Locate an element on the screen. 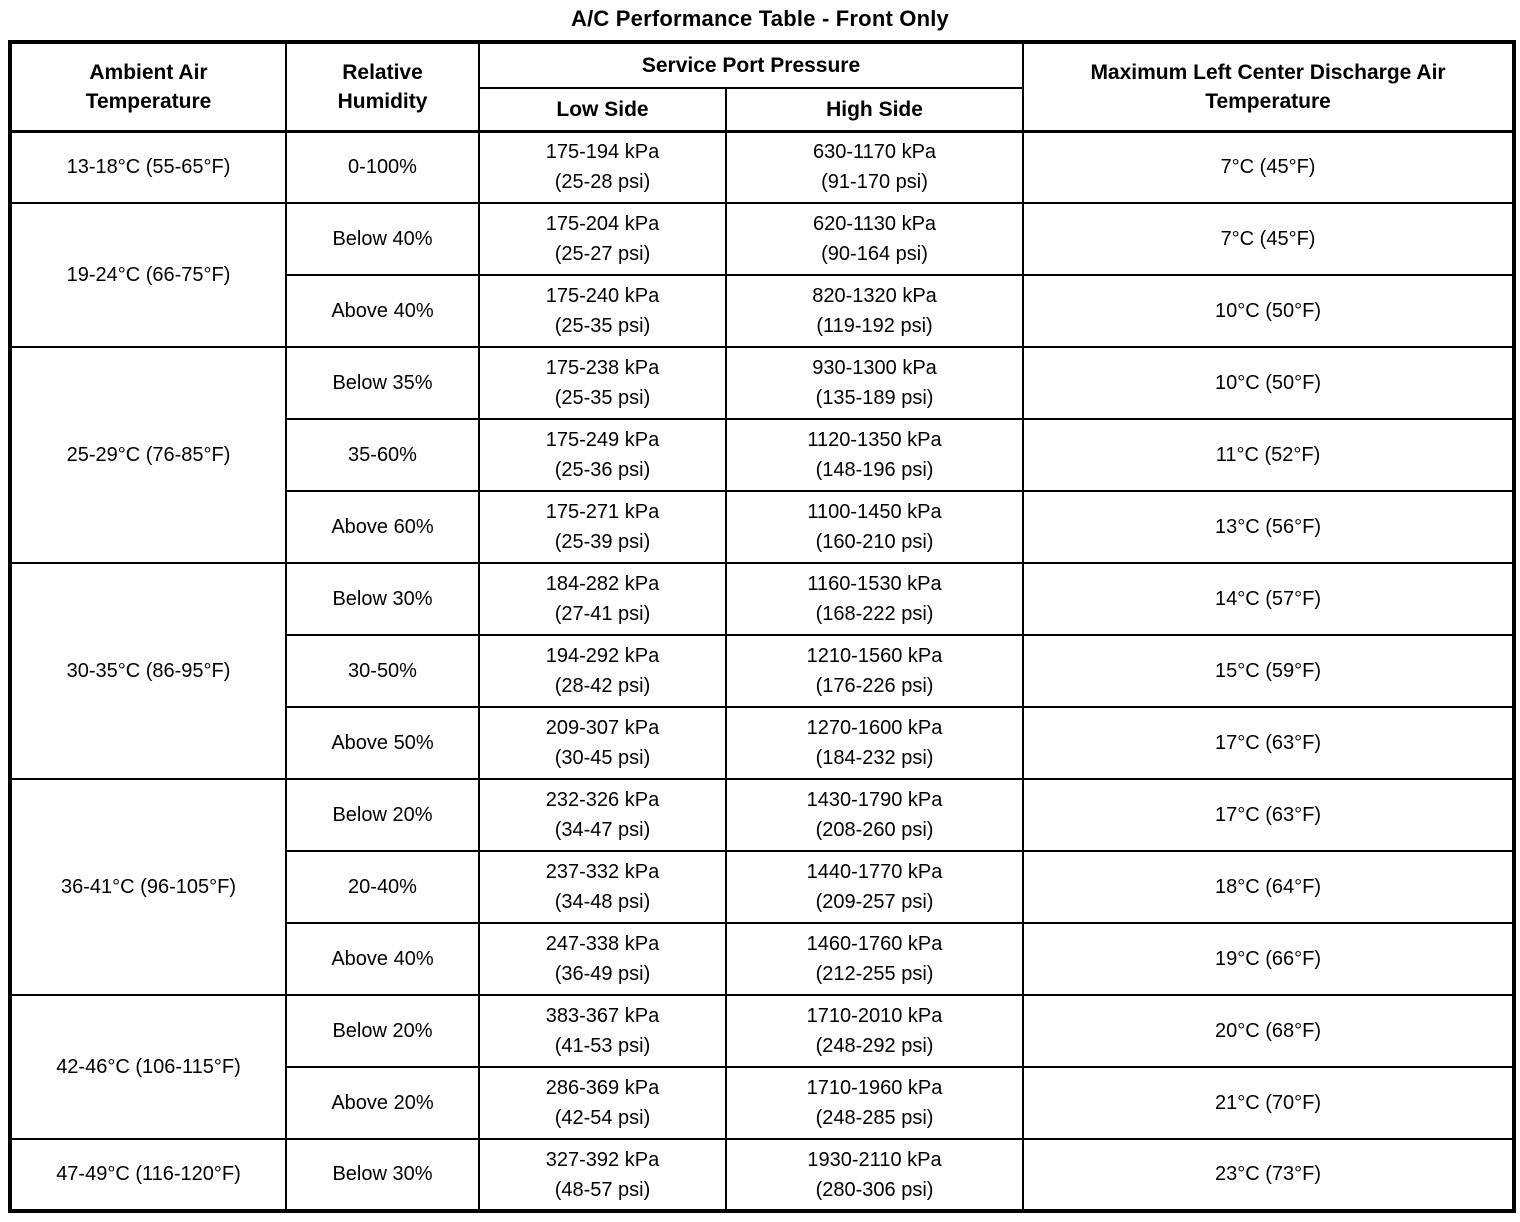 The image size is (1520, 1222). page-title: A/C Performance Table - Front Only is located at coordinates (759, 18).